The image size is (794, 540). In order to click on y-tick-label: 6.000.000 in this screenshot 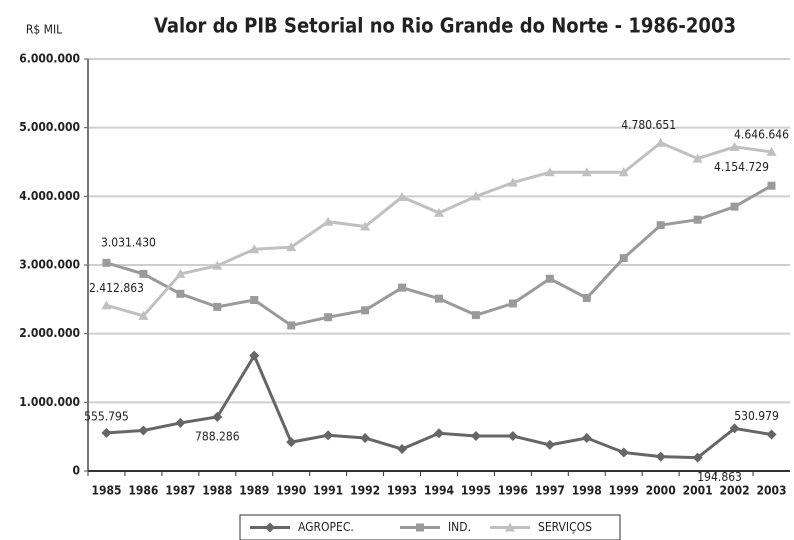, I will do `click(49, 59)`.